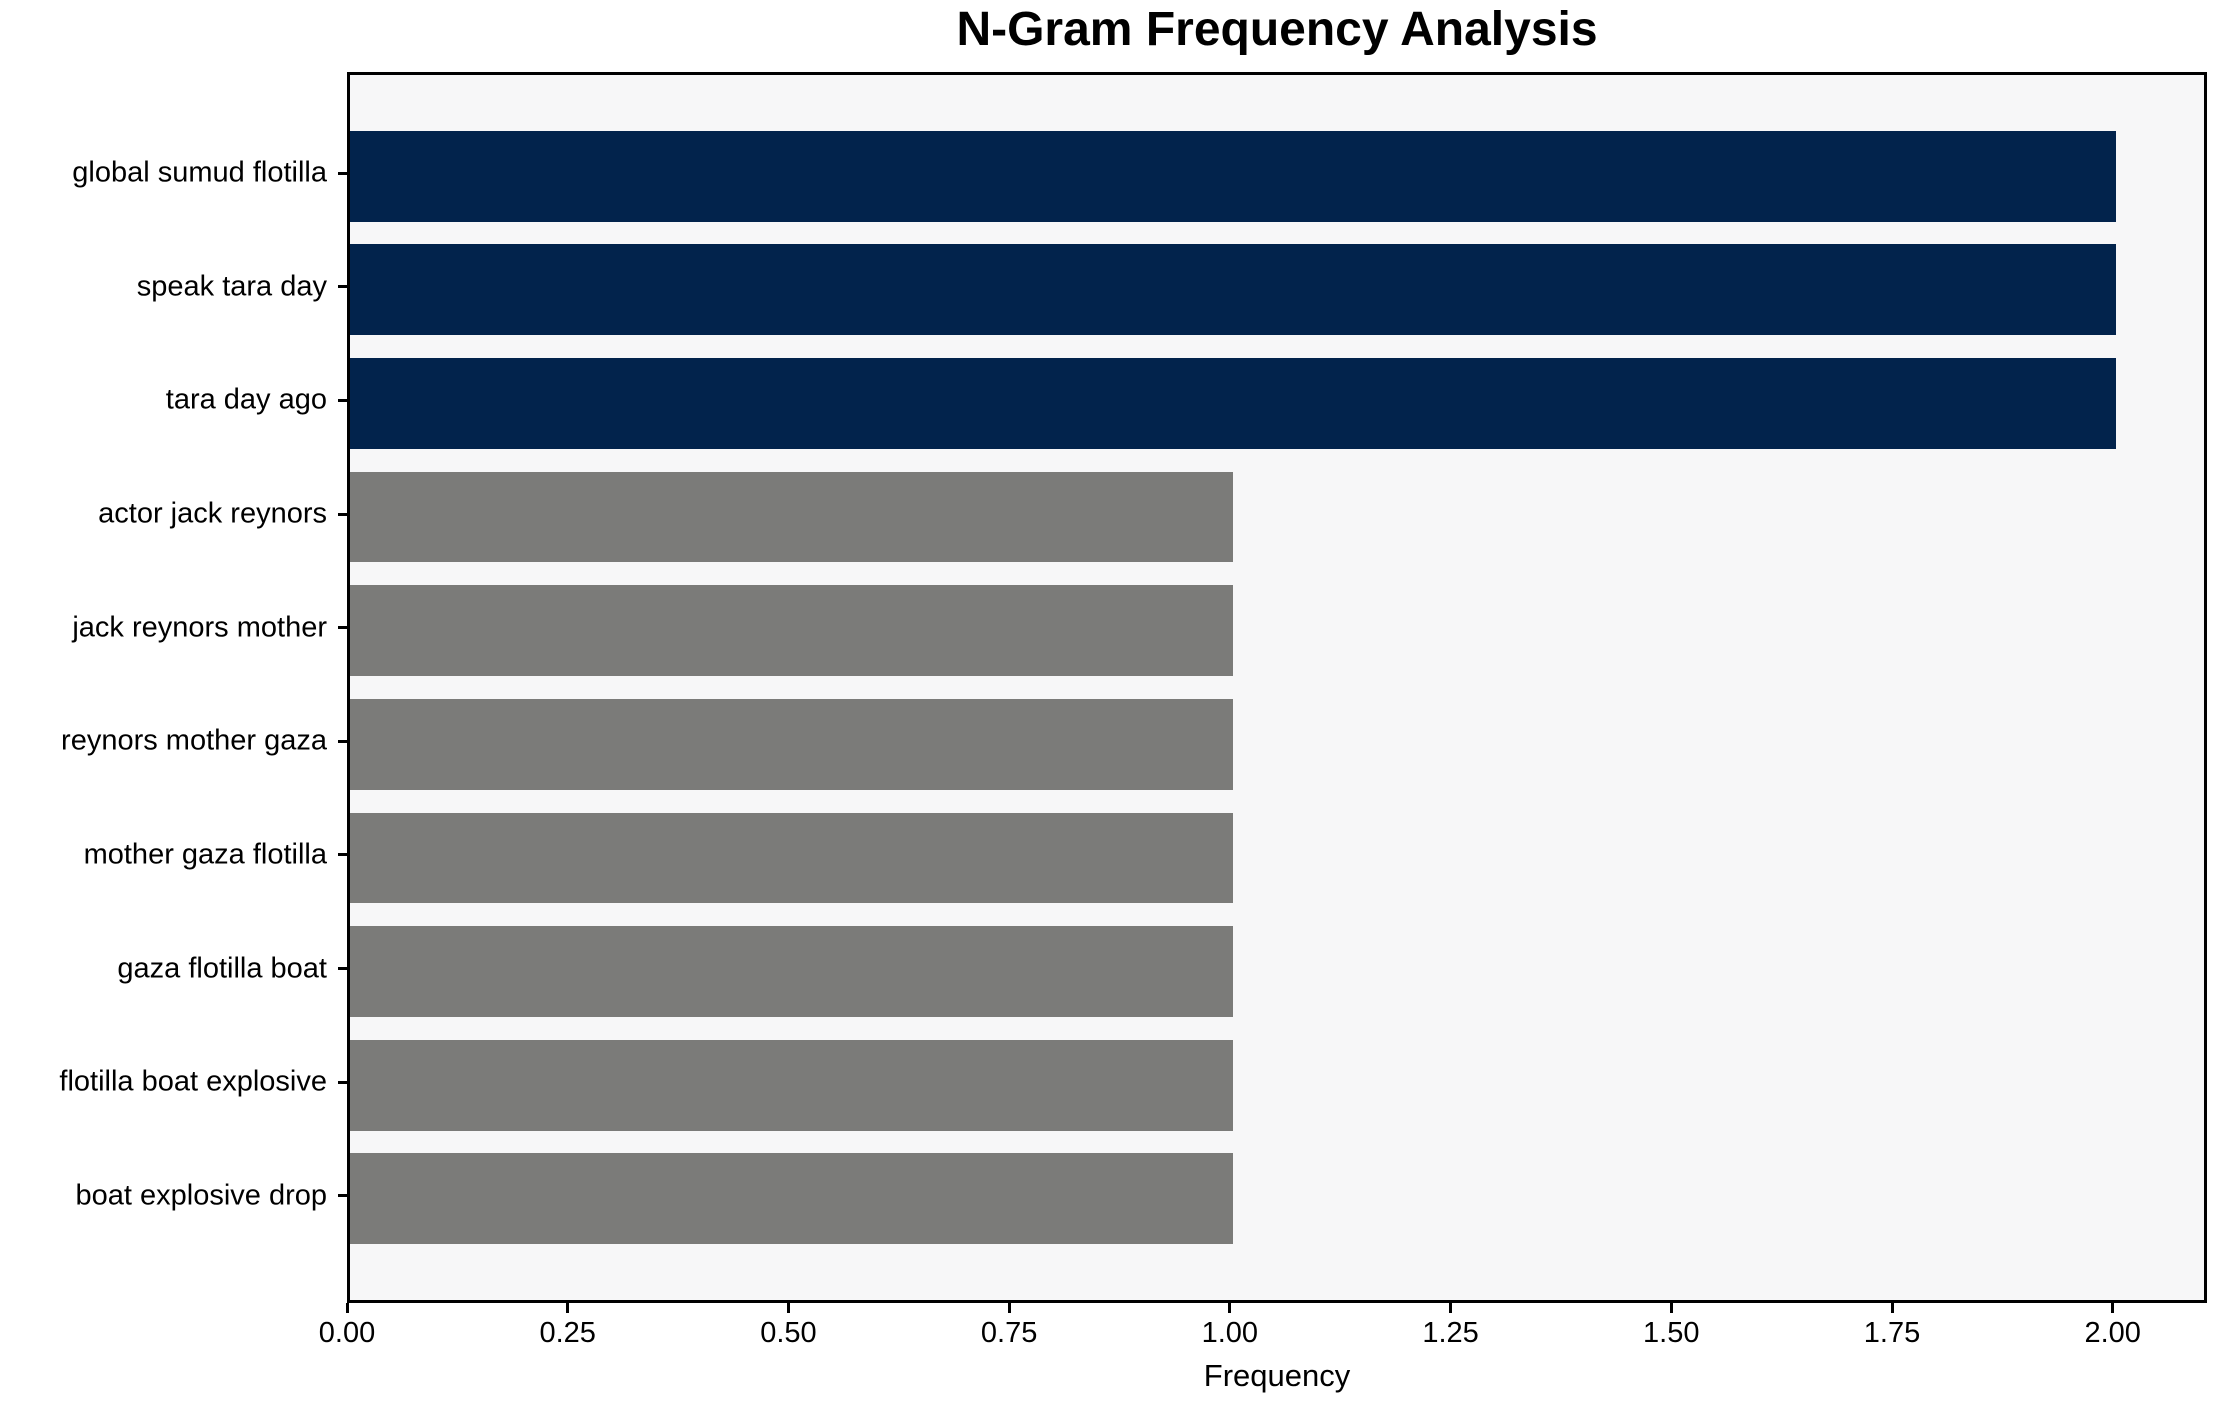 The width and height of the screenshot is (2227, 1414). I want to click on x-tick-label: 0.00, so click(347, 1333).